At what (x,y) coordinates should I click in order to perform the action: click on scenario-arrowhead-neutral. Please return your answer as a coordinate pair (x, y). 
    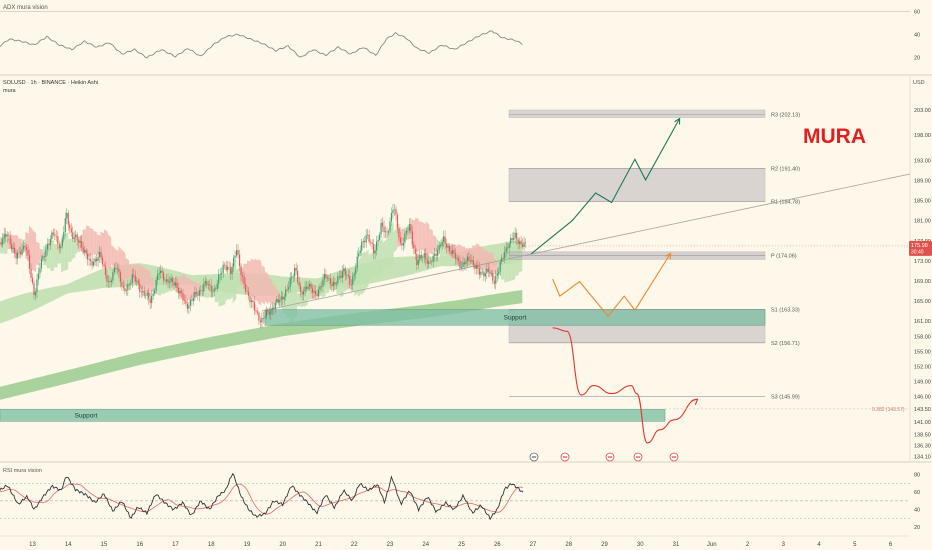
    Looking at the image, I should click on (668, 256).